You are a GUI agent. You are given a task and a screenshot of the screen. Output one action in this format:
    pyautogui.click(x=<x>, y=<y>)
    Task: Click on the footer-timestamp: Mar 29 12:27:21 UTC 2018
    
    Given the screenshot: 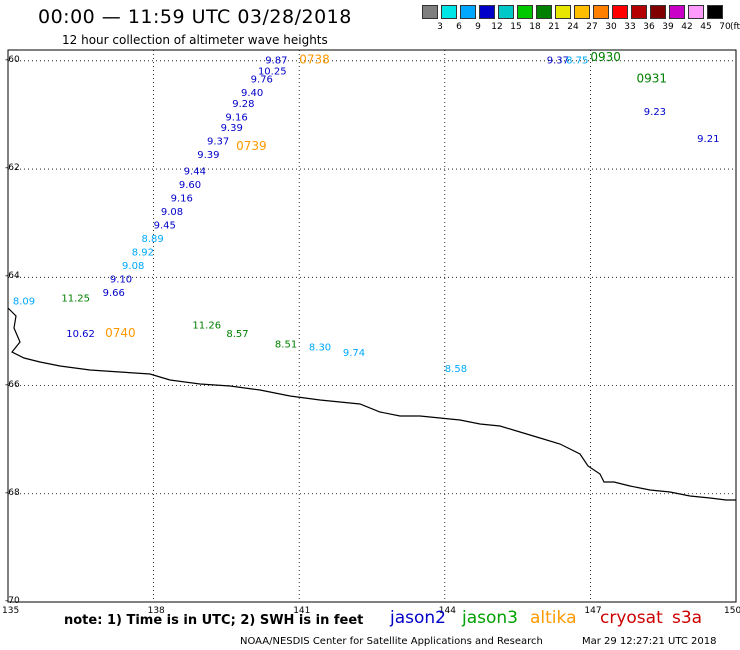 What is the action you would take?
    pyautogui.click(x=649, y=641)
    